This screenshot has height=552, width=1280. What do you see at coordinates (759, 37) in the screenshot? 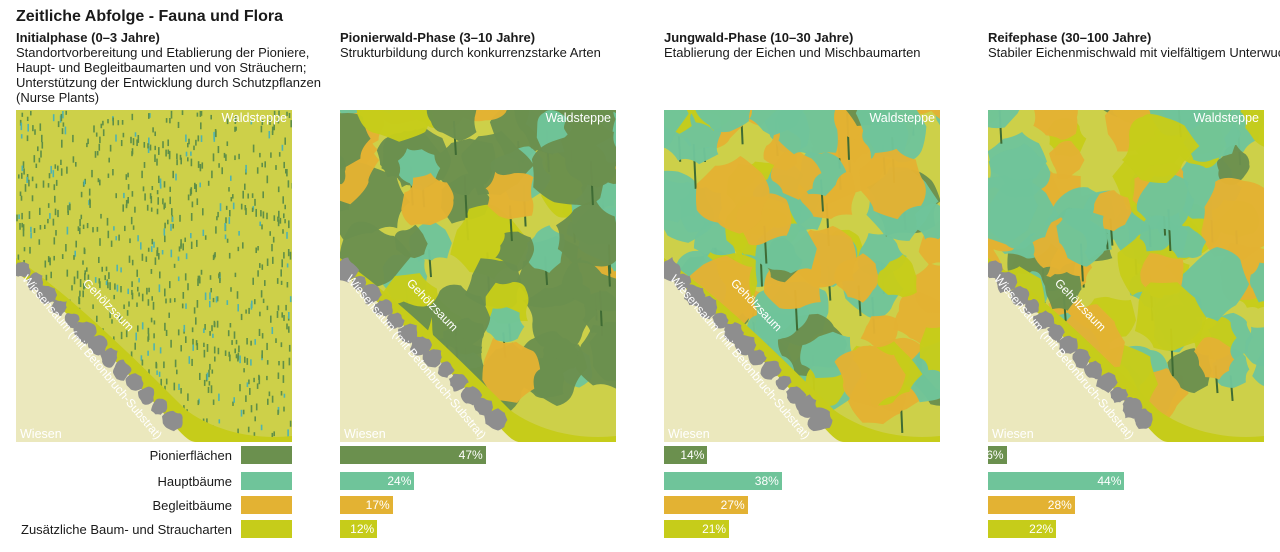
I see `phase-title: Jungwald-Phase (10–30 Jahre)` at bounding box center [759, 37].